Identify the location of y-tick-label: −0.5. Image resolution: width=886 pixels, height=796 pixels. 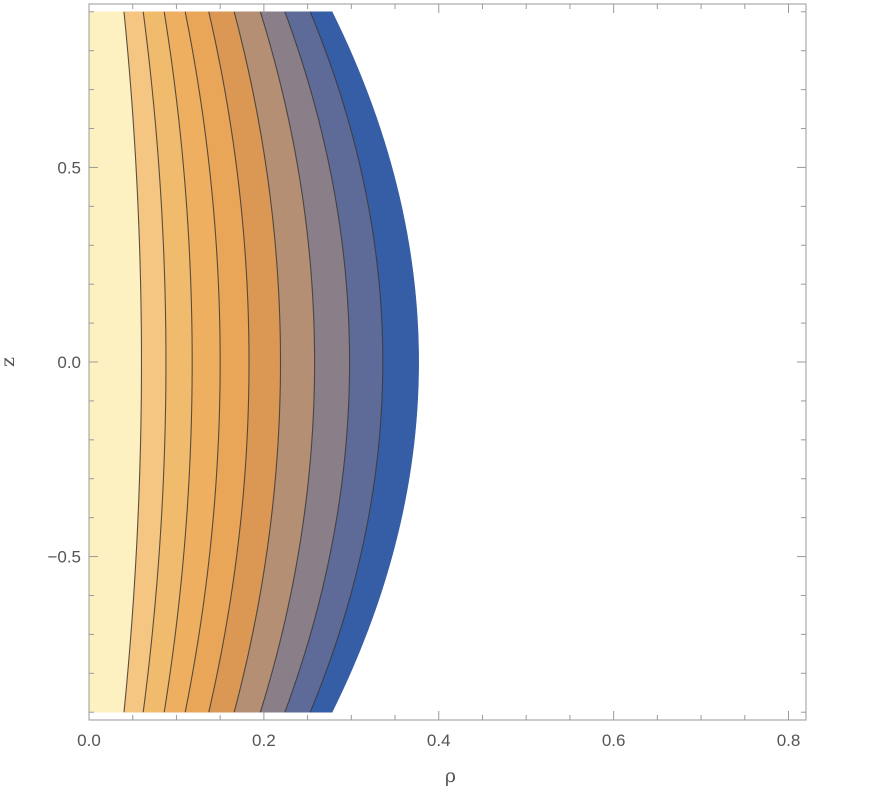
(64, 557).